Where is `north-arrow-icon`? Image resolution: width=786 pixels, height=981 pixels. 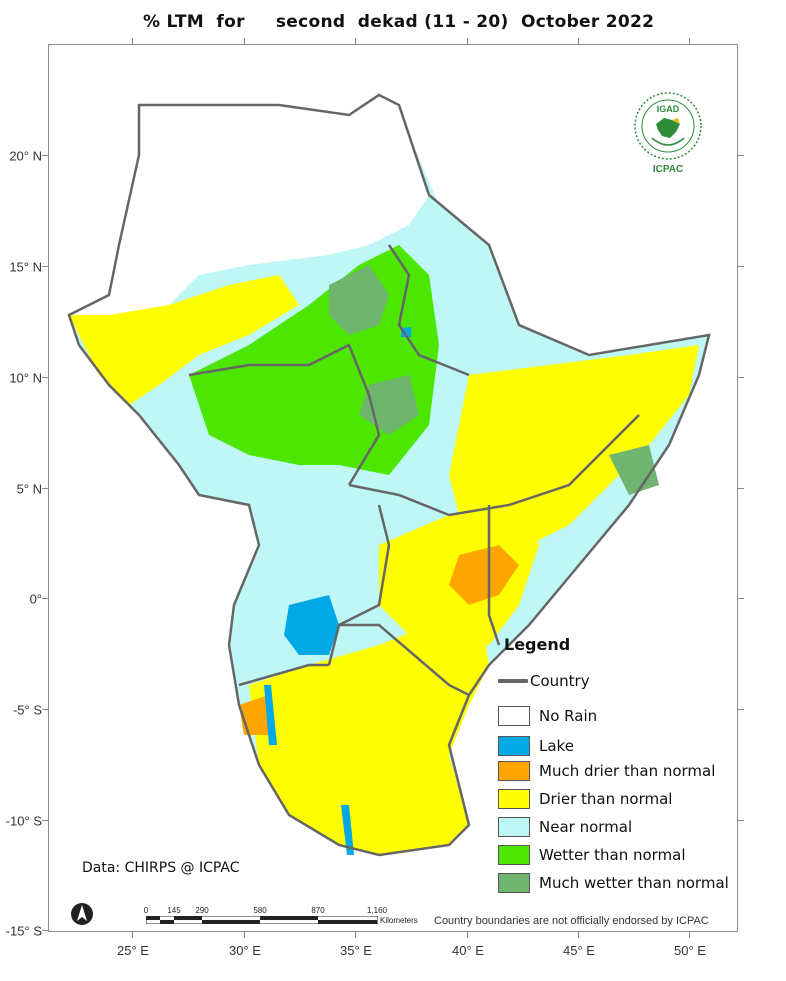
north-arrow-icon is located at coordinates (82, 914).